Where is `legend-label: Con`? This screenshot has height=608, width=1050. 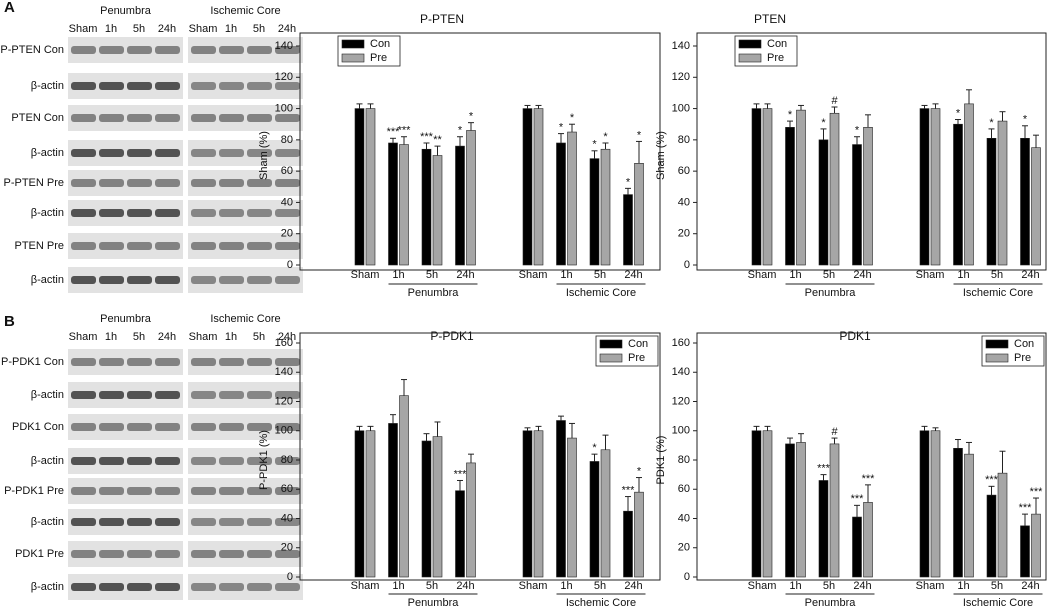
legend-label: Con is located at coordinates (777, 44).